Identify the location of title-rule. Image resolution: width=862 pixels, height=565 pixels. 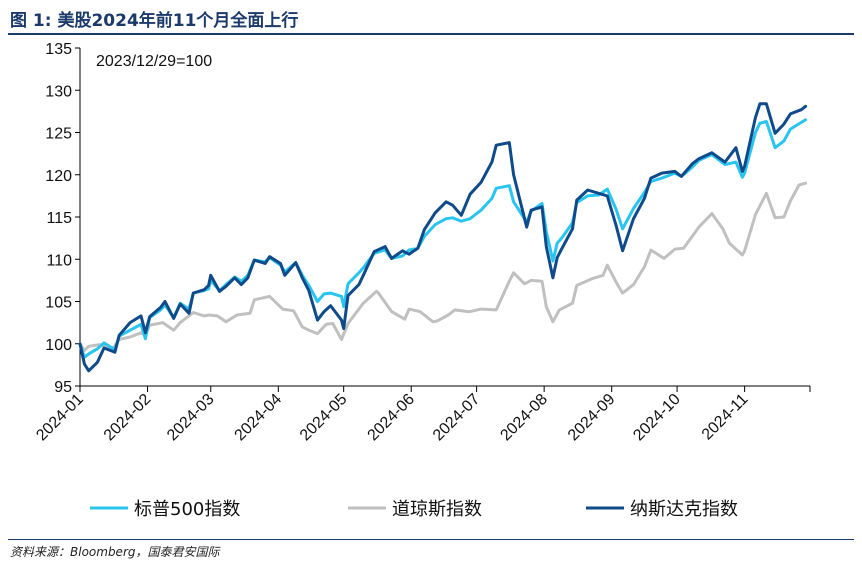
(431, 34).